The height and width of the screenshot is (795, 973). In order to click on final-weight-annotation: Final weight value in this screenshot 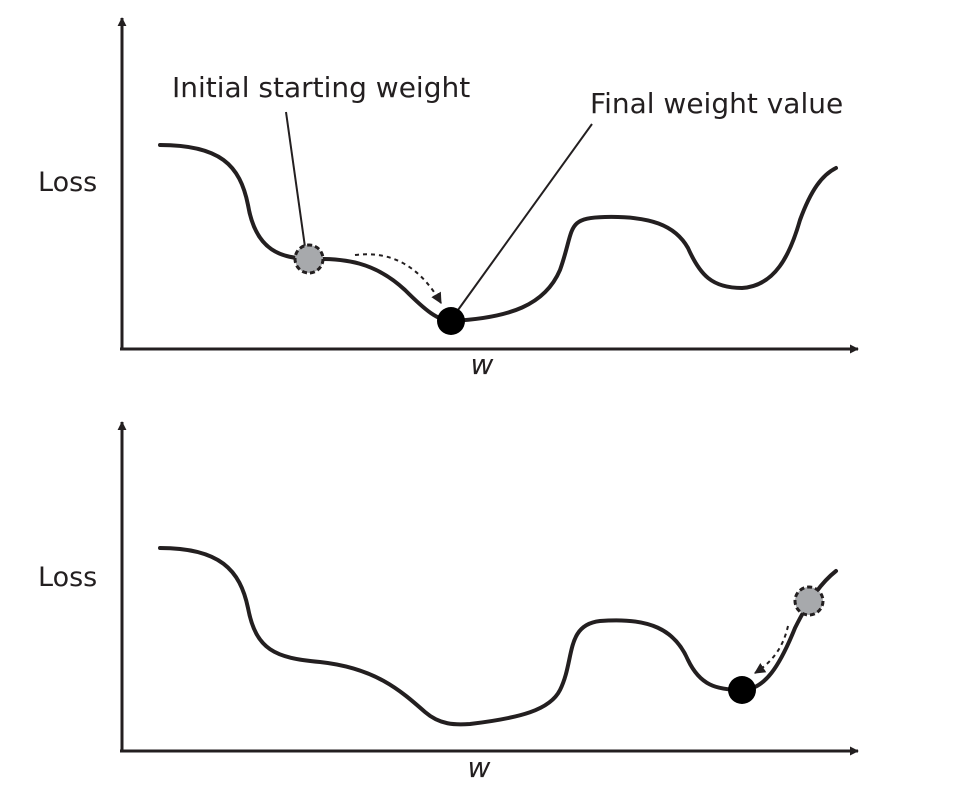, I will do `click(716, 103)`.